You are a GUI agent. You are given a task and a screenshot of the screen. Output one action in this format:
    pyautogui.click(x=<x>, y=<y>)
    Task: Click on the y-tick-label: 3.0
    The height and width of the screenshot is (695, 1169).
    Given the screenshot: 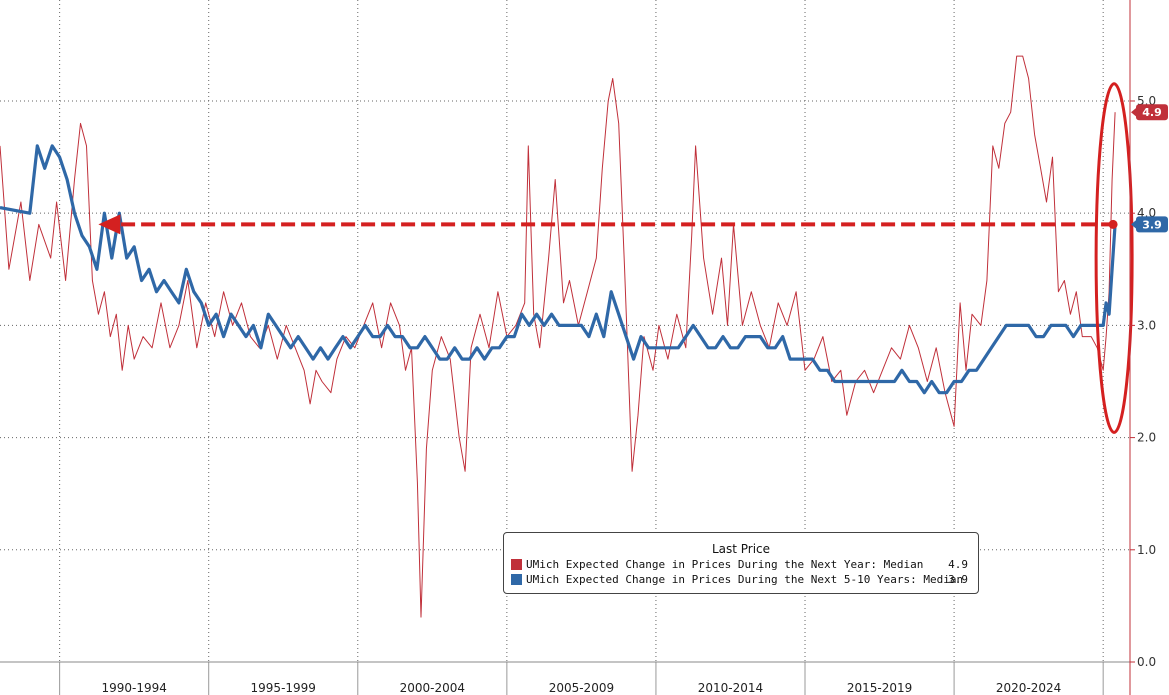 What is the action you would take?
    pyautogui.click(x=1146, y=325)
    